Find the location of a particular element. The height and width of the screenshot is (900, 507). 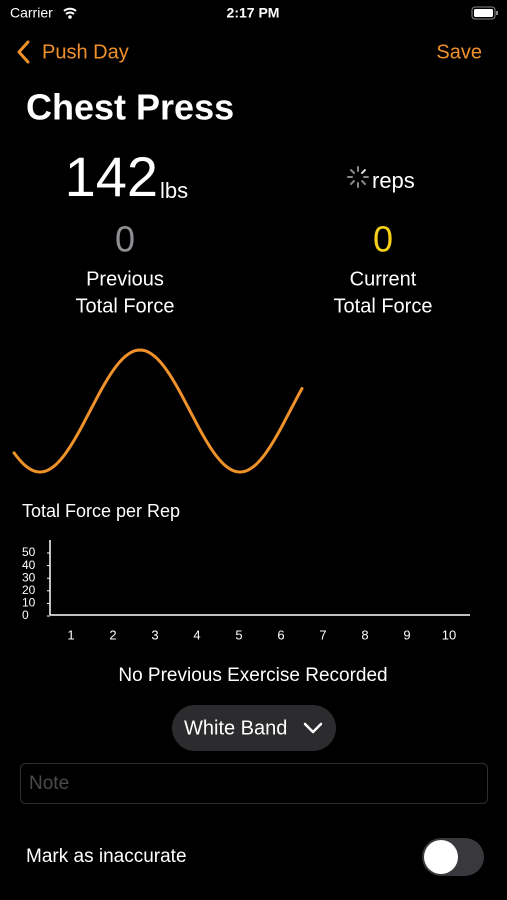

previous-label: Previous is located at coordinates (125, 279).